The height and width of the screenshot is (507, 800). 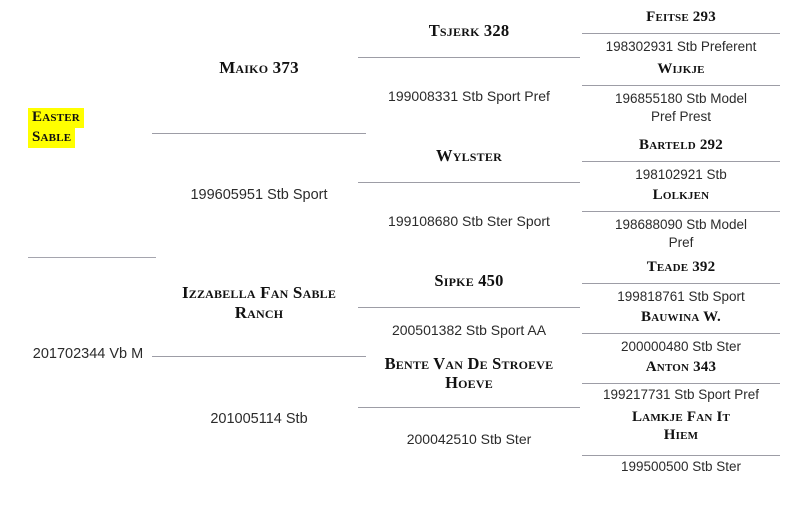 I want to click on gen3-ds-dam-registration: 200000480 Stb Ster, so click(x=681, y=347).